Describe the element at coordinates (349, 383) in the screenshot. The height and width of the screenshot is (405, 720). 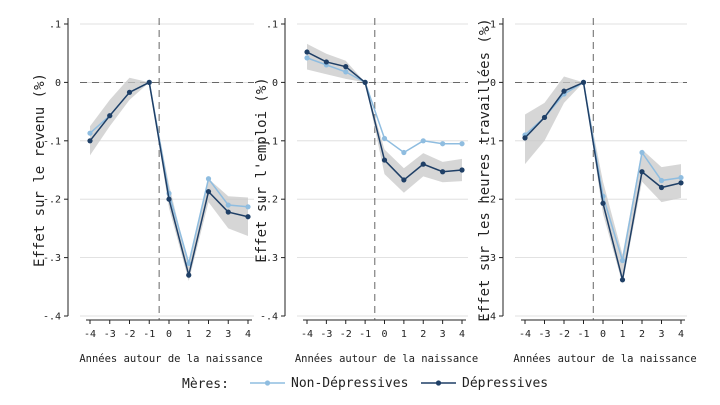
I see `legend-label-non-depressed: Non-Dépressives` at that location.